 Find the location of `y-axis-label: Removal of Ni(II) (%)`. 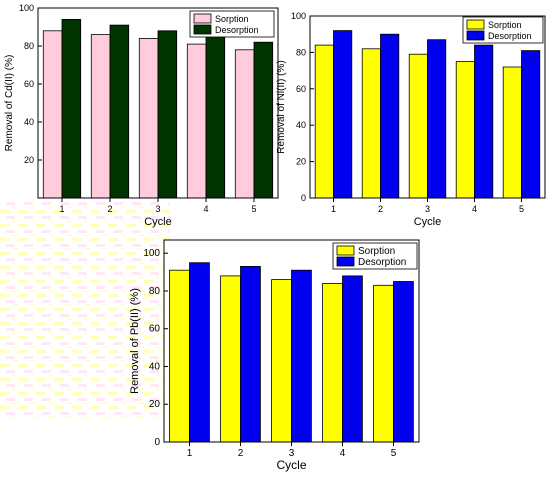

y-axis-label: Removal of Ni(II) (%) is located at coordinates (281, 106).